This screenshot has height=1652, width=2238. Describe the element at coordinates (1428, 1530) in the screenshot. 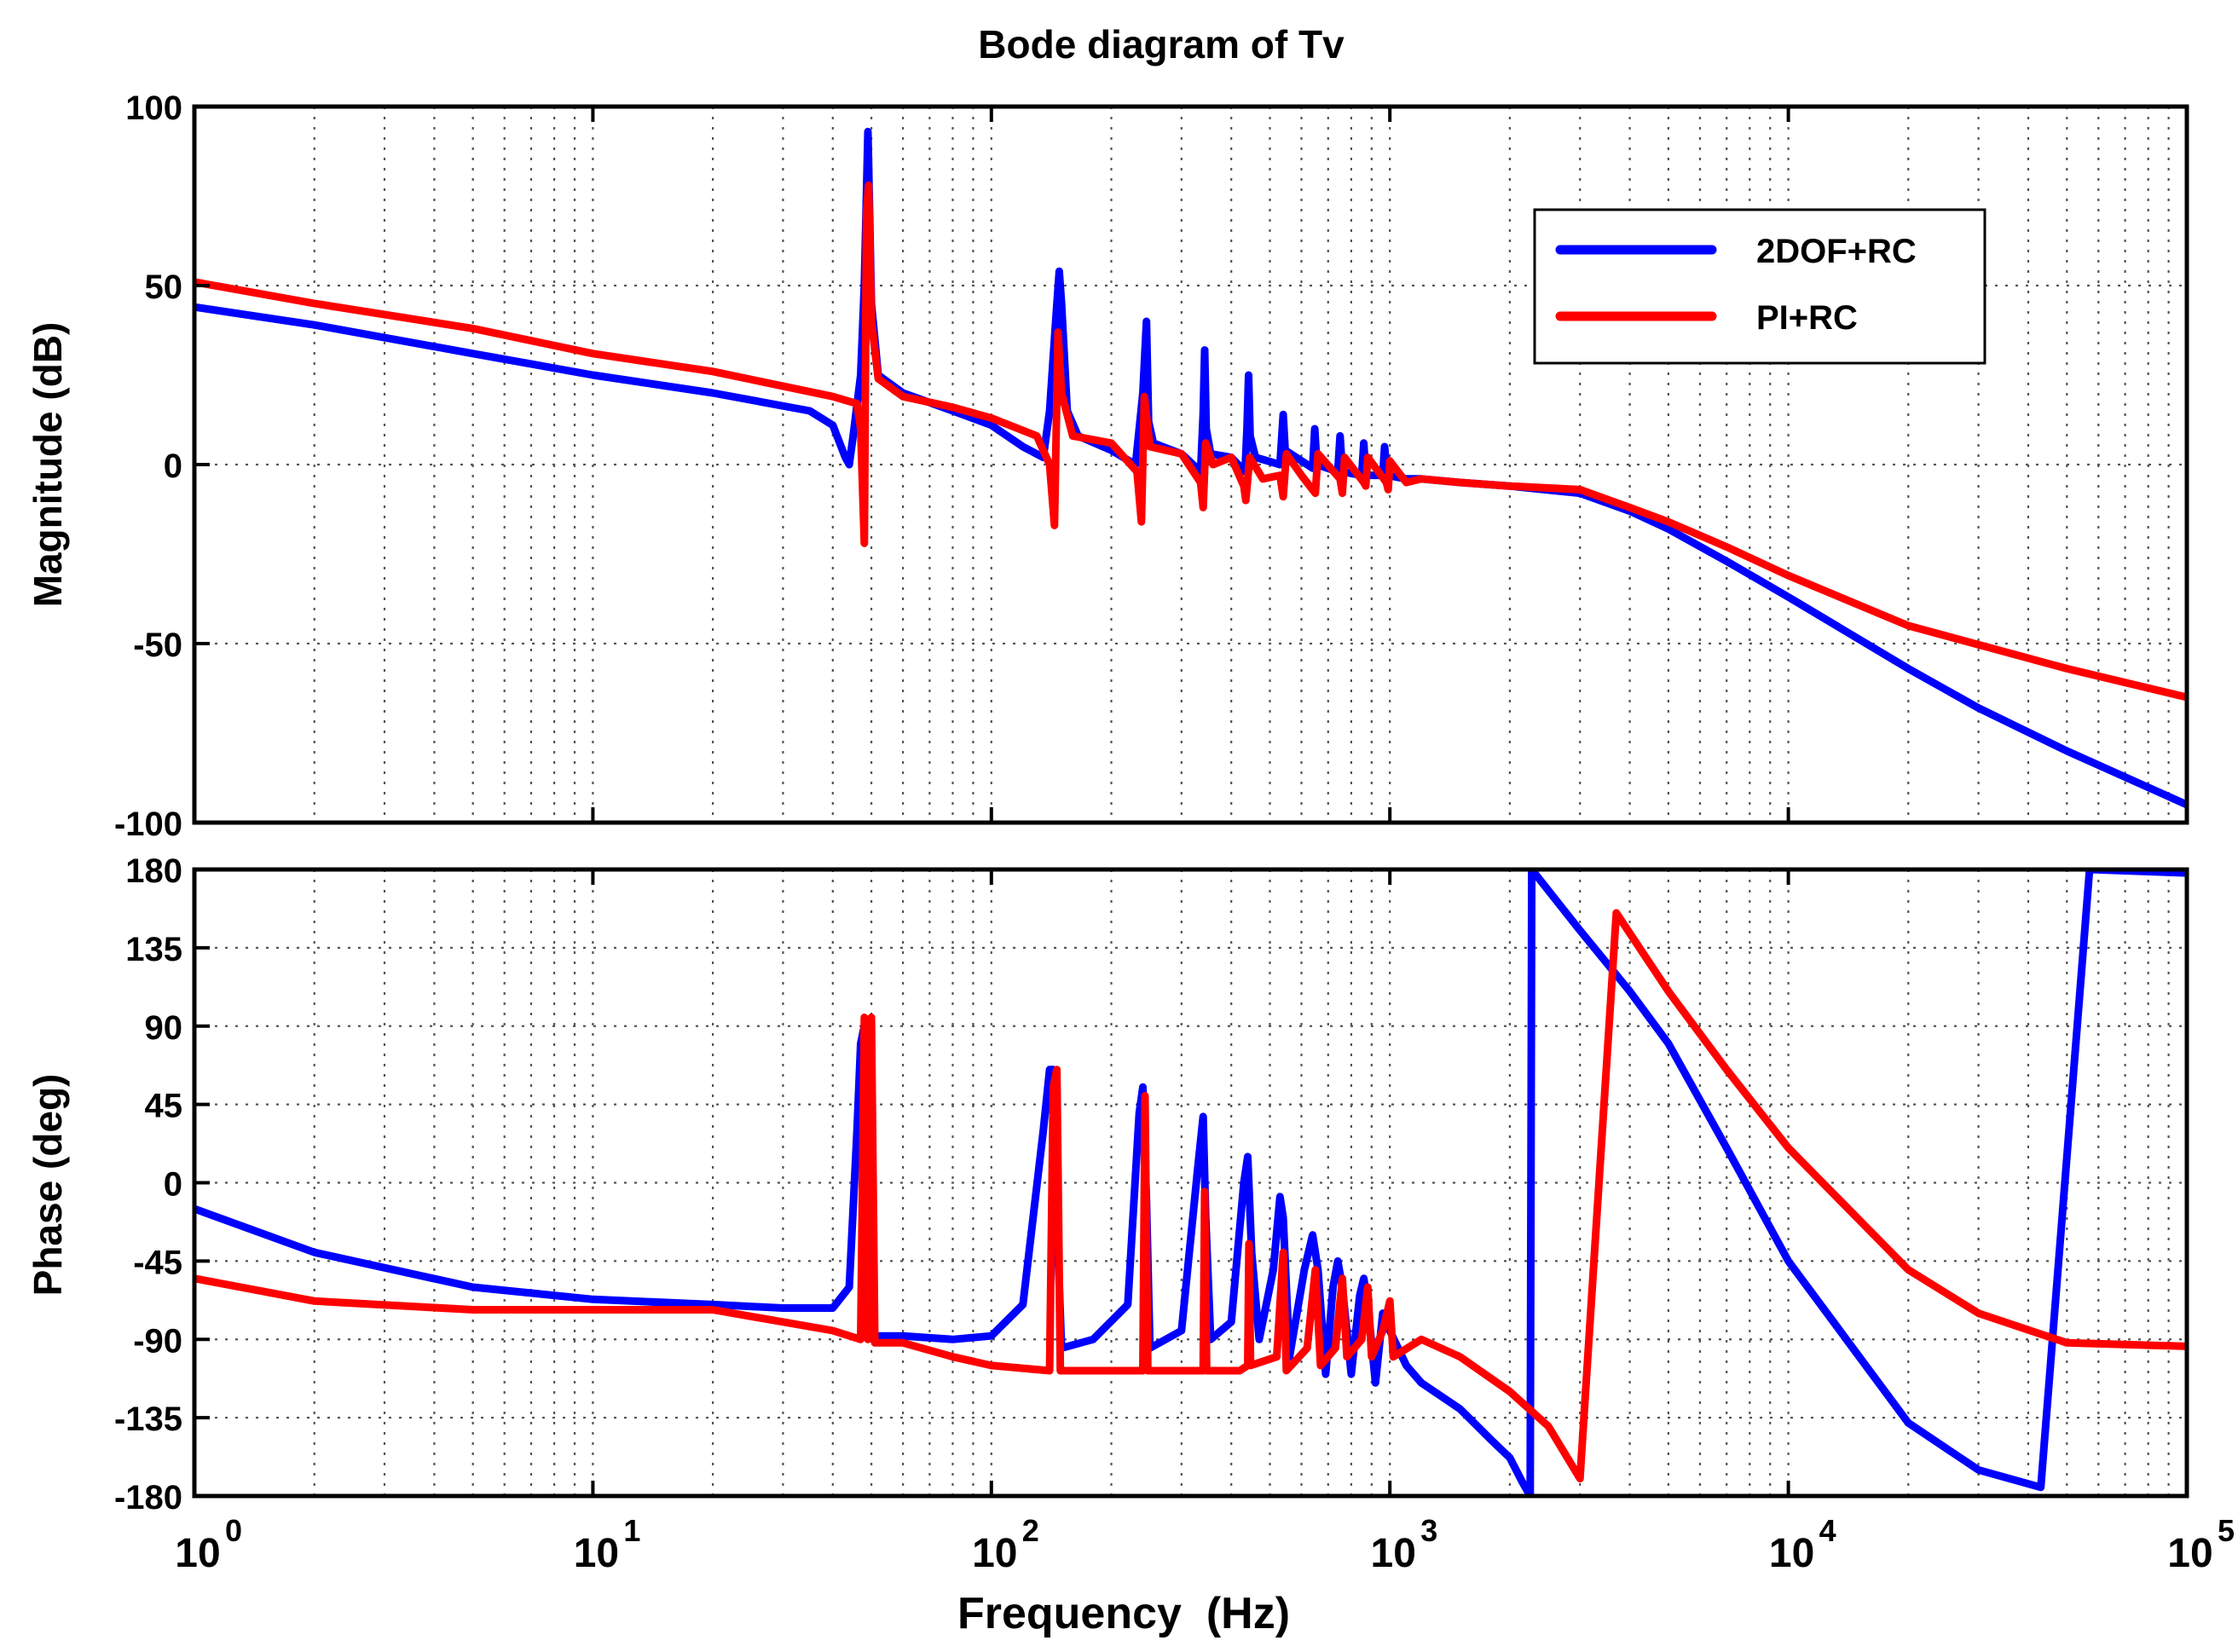

I see `x-tick-label-exponent: 3` at that location.